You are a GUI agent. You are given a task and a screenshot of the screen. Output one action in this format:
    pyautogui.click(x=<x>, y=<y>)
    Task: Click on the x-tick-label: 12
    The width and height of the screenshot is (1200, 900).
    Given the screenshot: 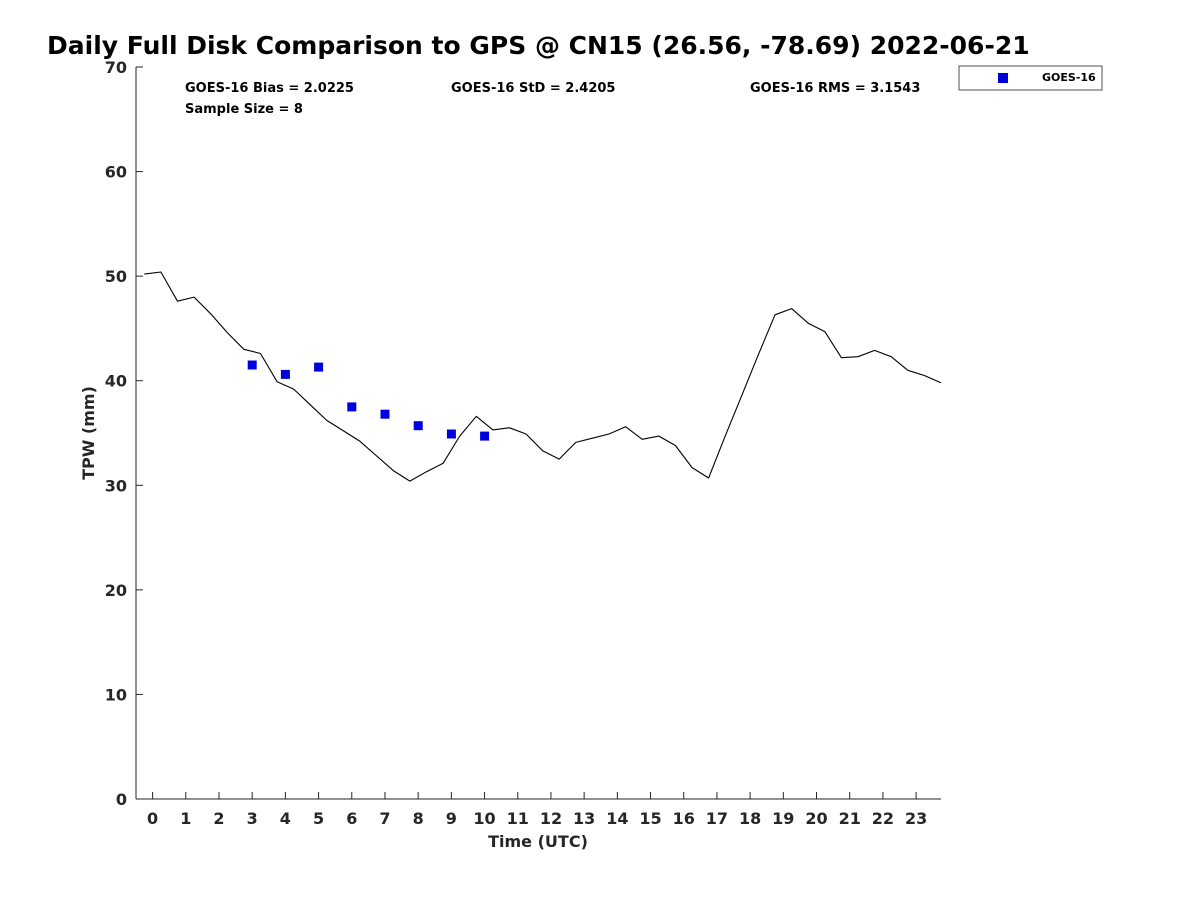 What is the action you would take?
    pyautogui.click(x=551, y=818)
    